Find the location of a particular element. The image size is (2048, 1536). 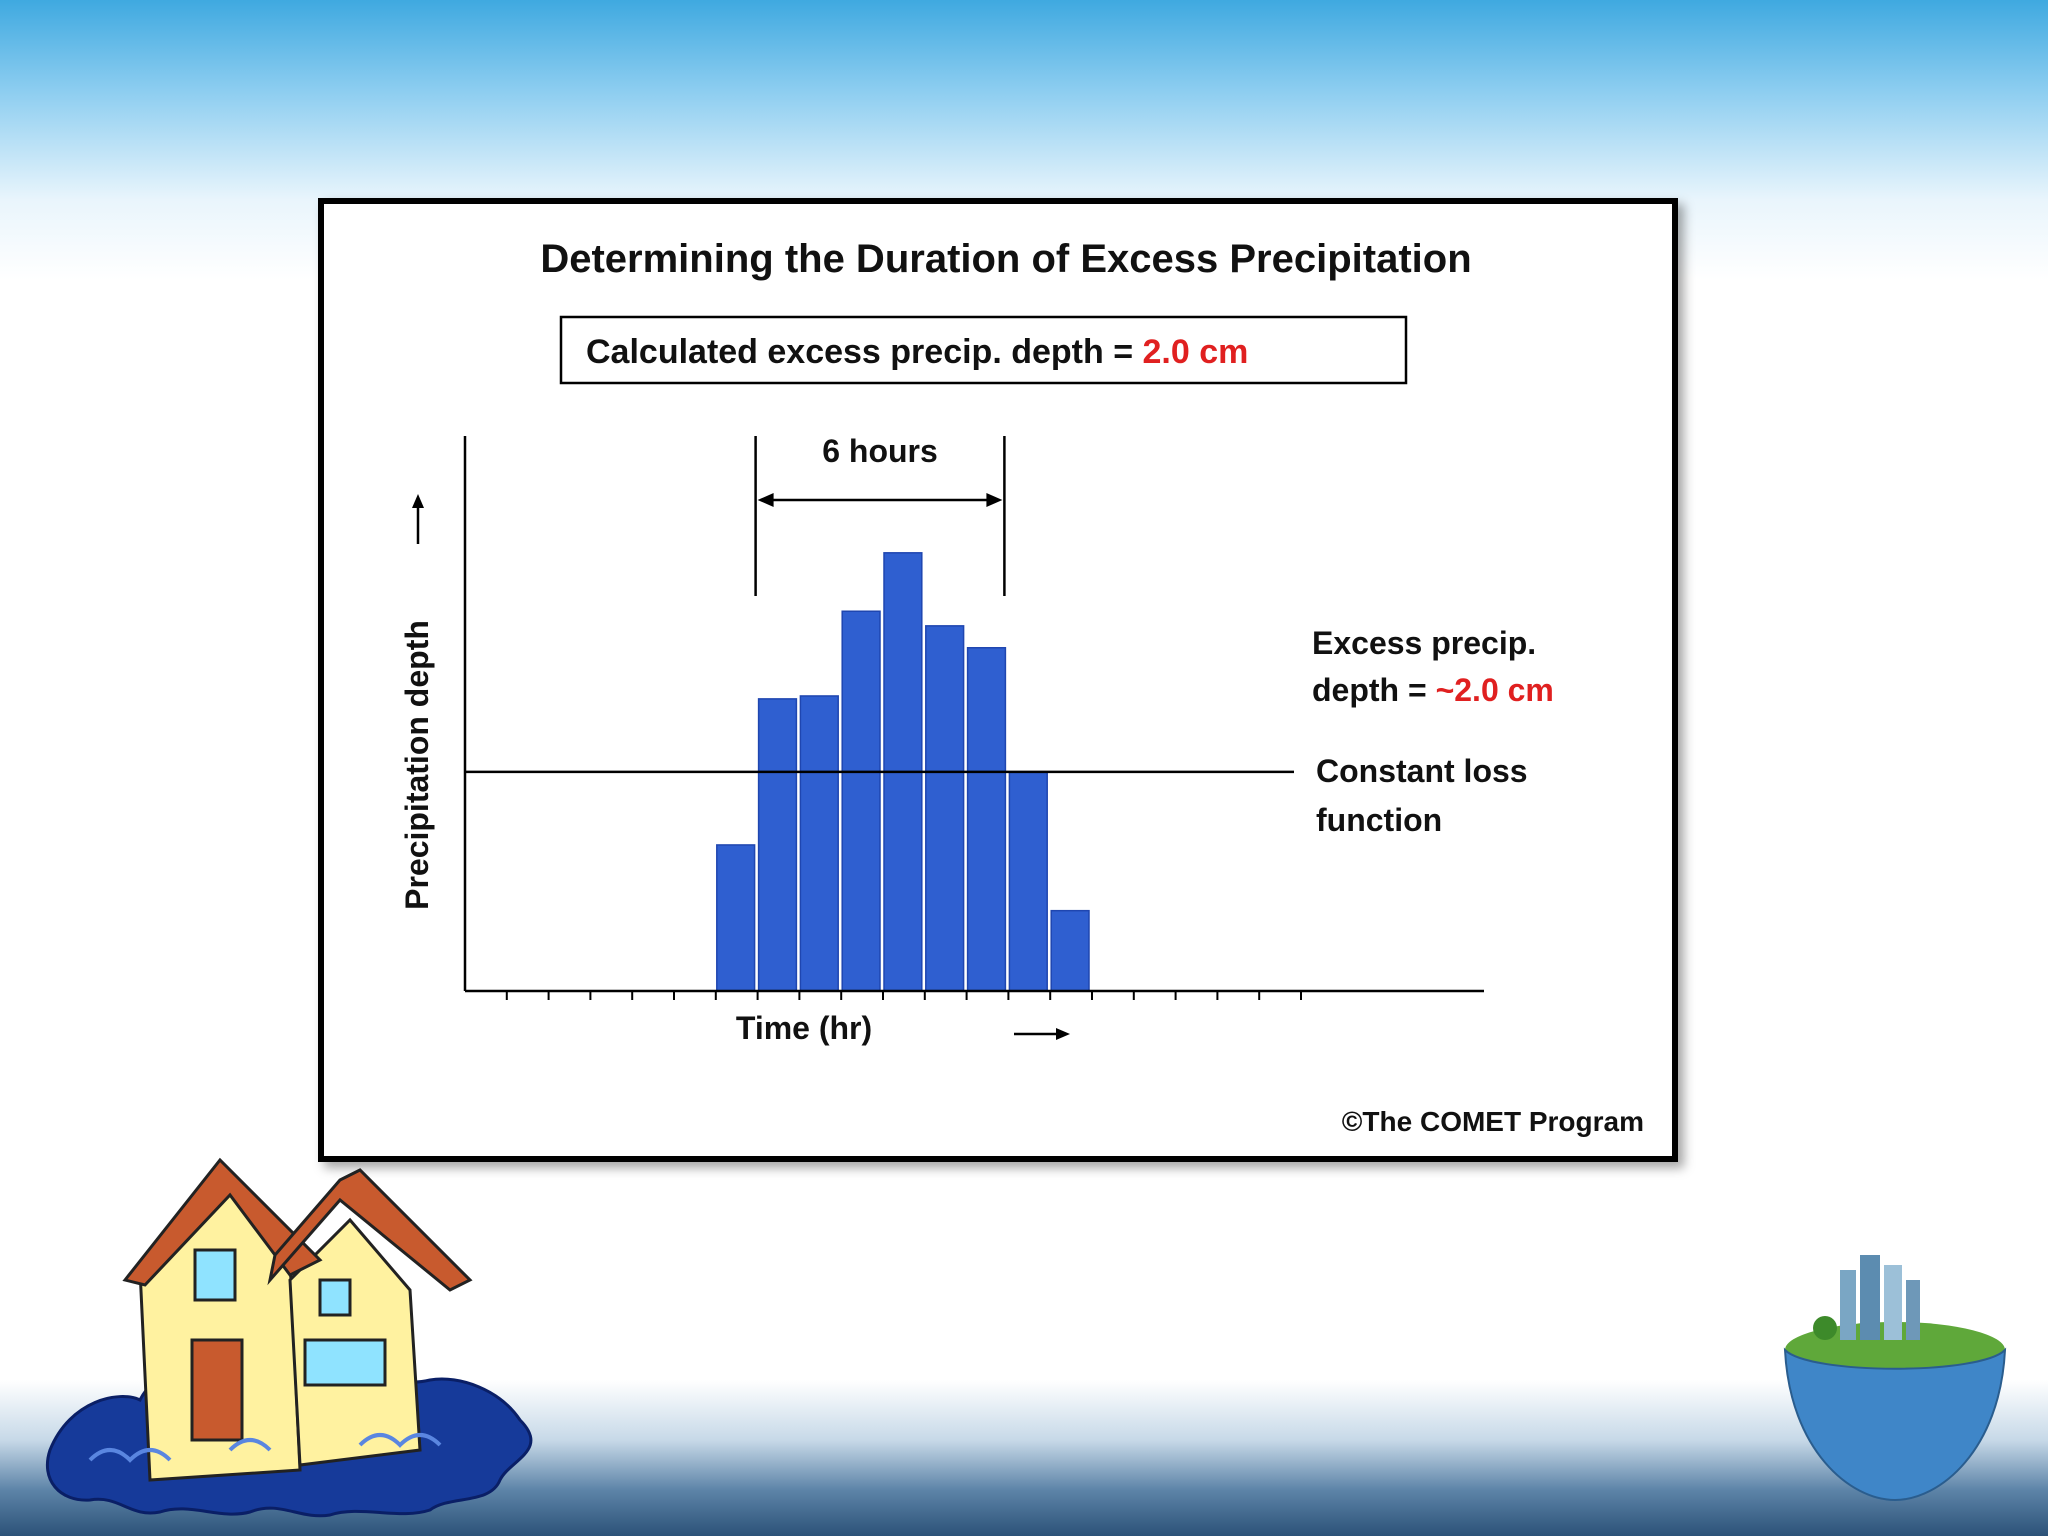

excess-annotation-line2: depth = ~2.0 cm is located at coordinates (1433, 690).